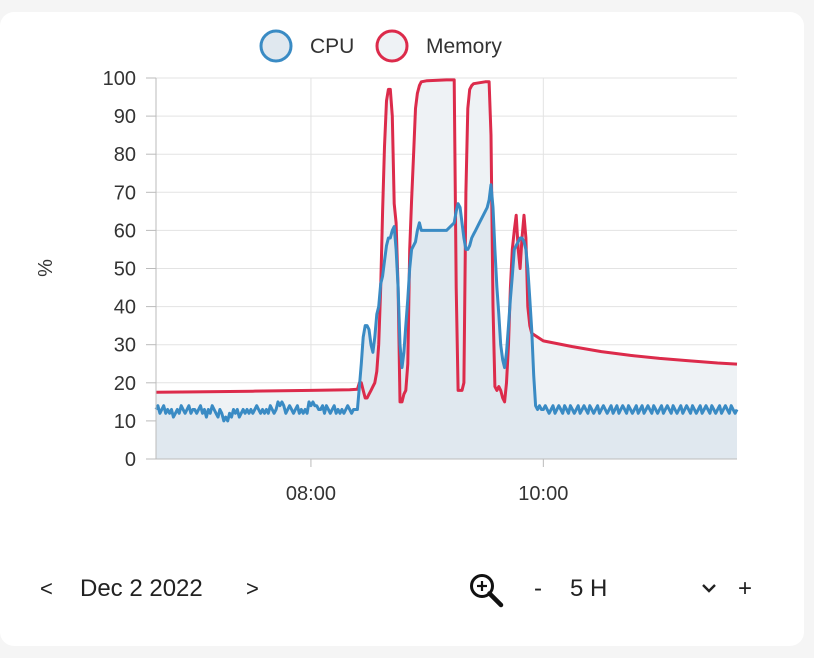 This screenshot has height=658, width=814. What do you see at coordinates (130, 460) in the screenshot?
I see `y-tick-label: 0` at bounding box center [130, 460].